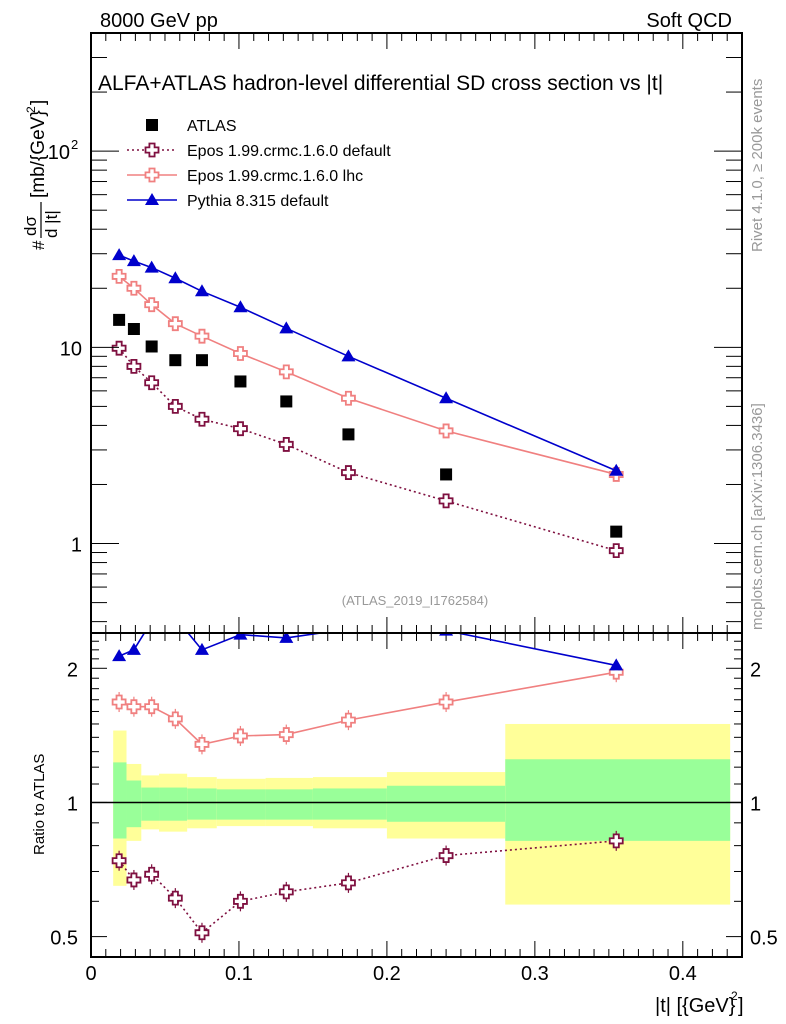 This screenshot has height=1024, width=786. I want to click on y-label-unit-end: ], so click(38, 102).